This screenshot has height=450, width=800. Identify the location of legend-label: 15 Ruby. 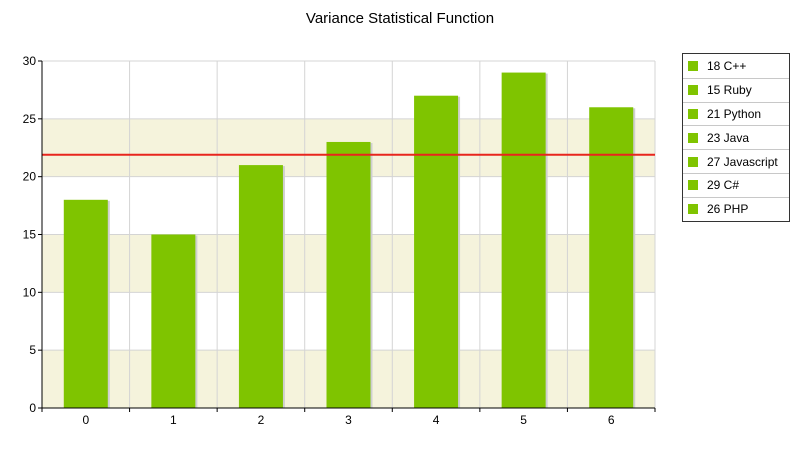
(729, 90).